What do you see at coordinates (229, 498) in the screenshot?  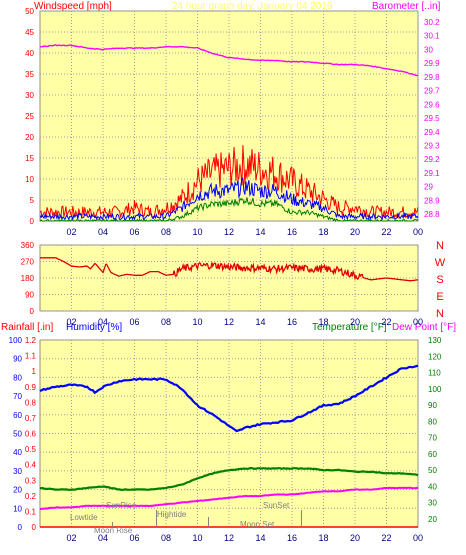 I see `dewpoint-line` at bounding box center [229, 498].